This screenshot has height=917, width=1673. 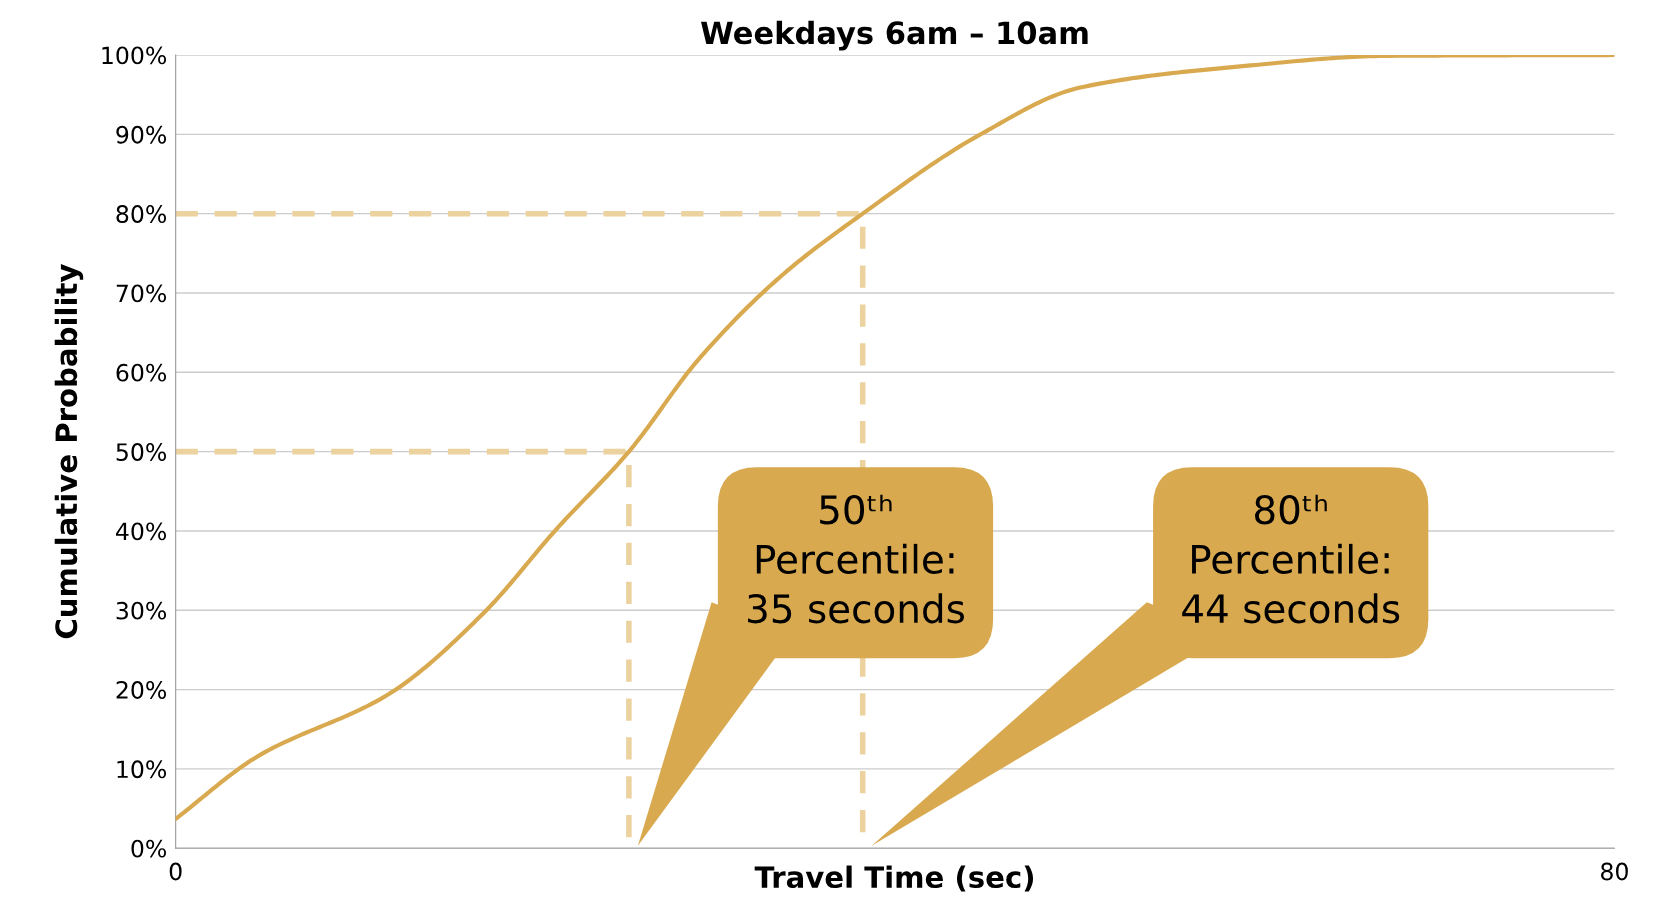 I want to click on x-tick-label: 0, so click(x=175, y=871).